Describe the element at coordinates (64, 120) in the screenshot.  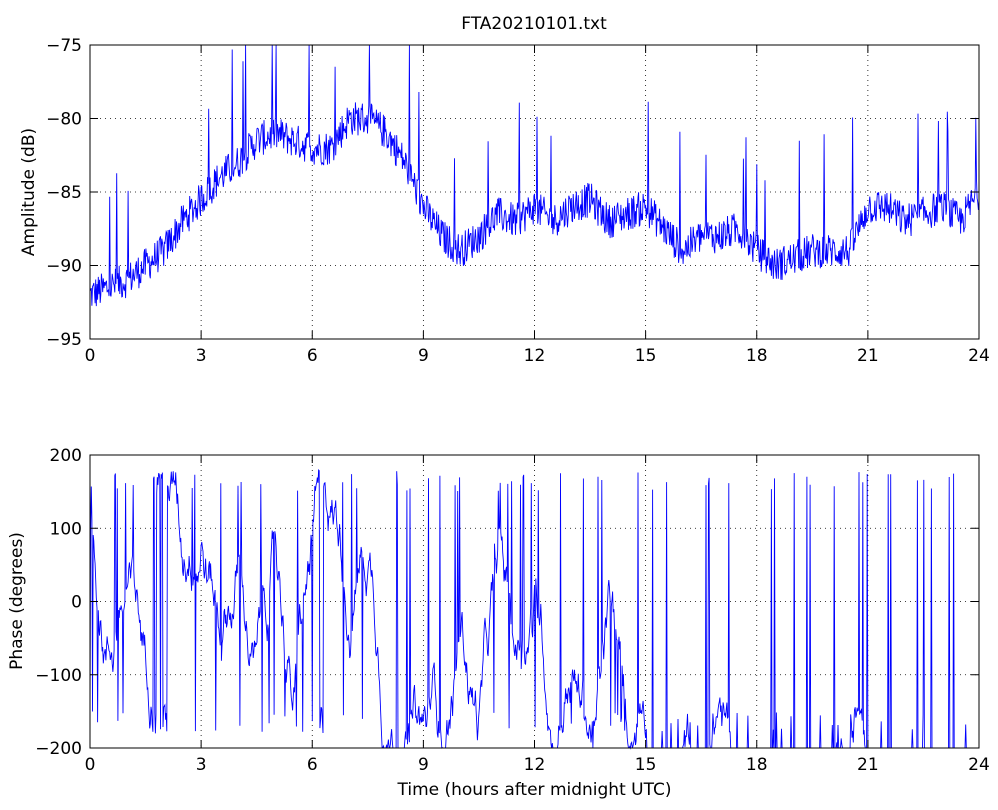
I see `amplitude-ytick-label: −80` at that location.